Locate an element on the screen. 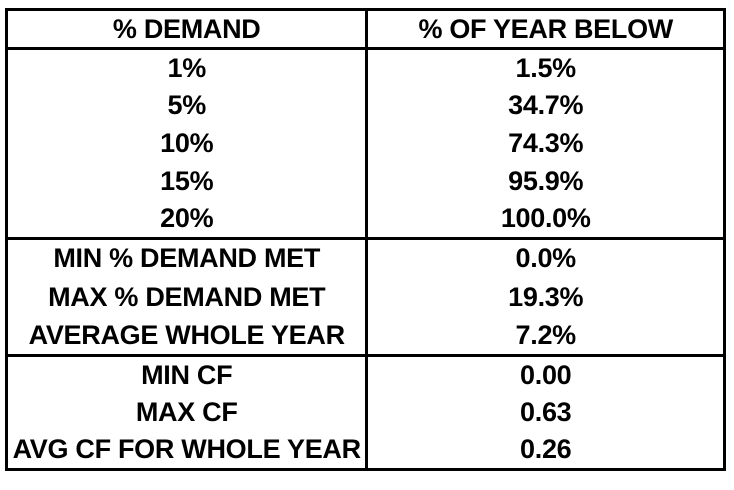 Image resolution: width=734 pixels, height=490 pixels. header-cell-demand: % DEMAND is located at coordinates (187, 29).